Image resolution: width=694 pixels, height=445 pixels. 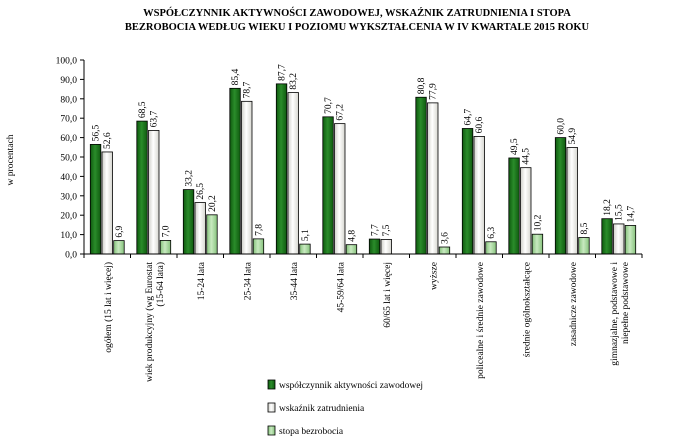 What do you see at coordinates (306, 235) in the screenshot?
I see `data-label: 5,1` at bounding box center [306, 235].